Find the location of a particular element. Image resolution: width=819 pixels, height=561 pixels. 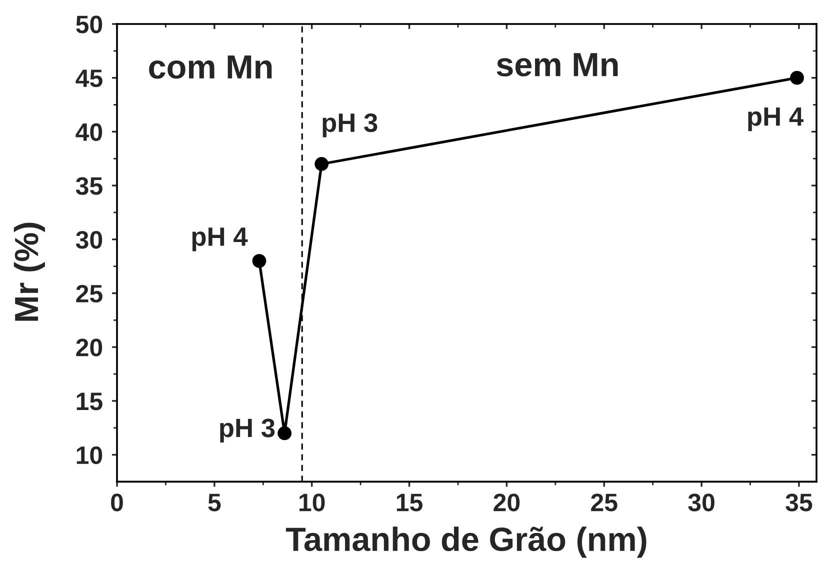

x-tick-label: 25 is located at coordinates (604, 503).